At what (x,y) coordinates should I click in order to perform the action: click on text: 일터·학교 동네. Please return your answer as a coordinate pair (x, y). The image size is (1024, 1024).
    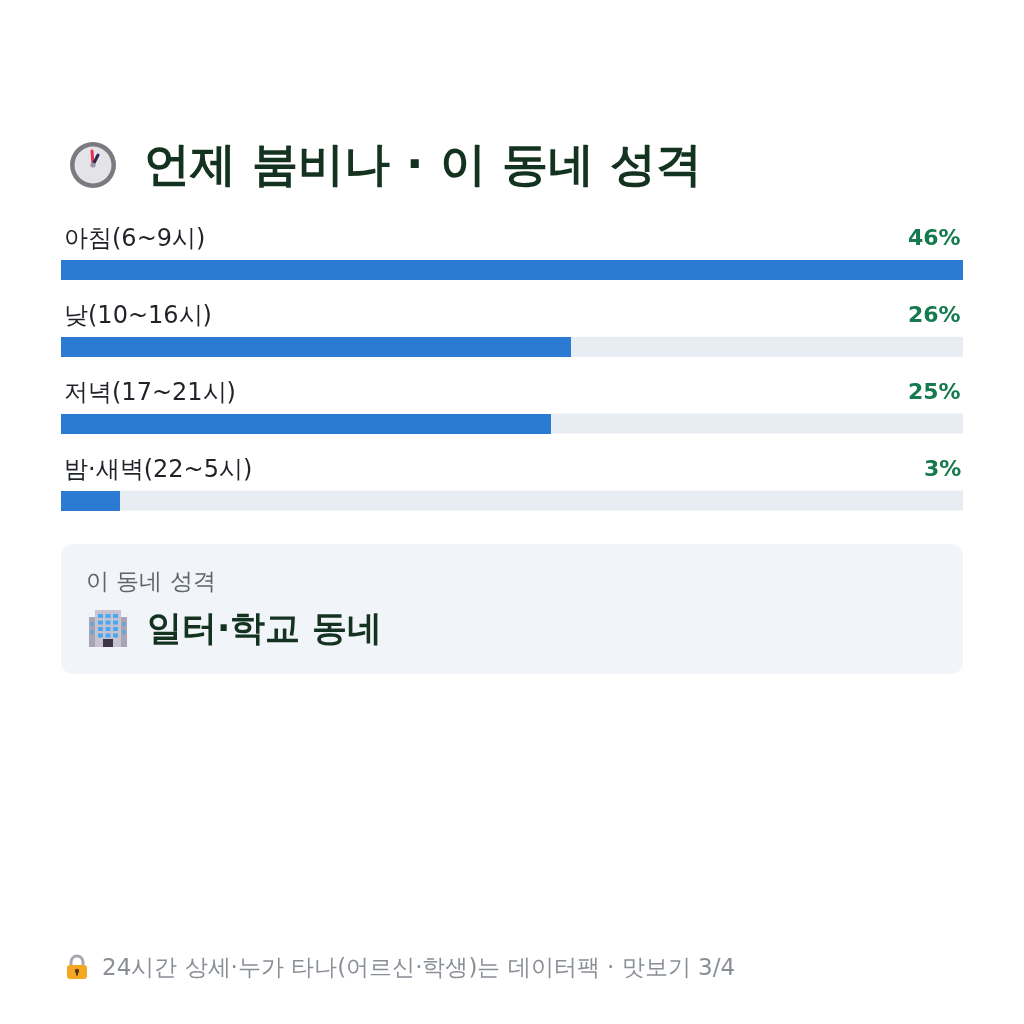
    Looking at the image, I should click on (265, 628).